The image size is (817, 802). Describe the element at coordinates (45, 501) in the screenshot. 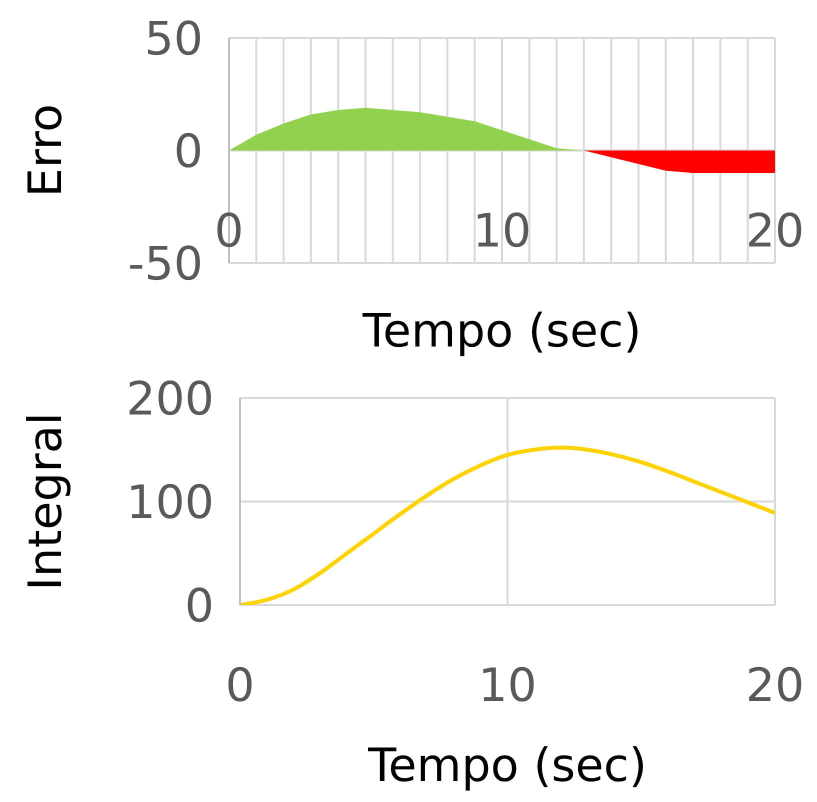

I see `y-axis-title: Integral` at that location.